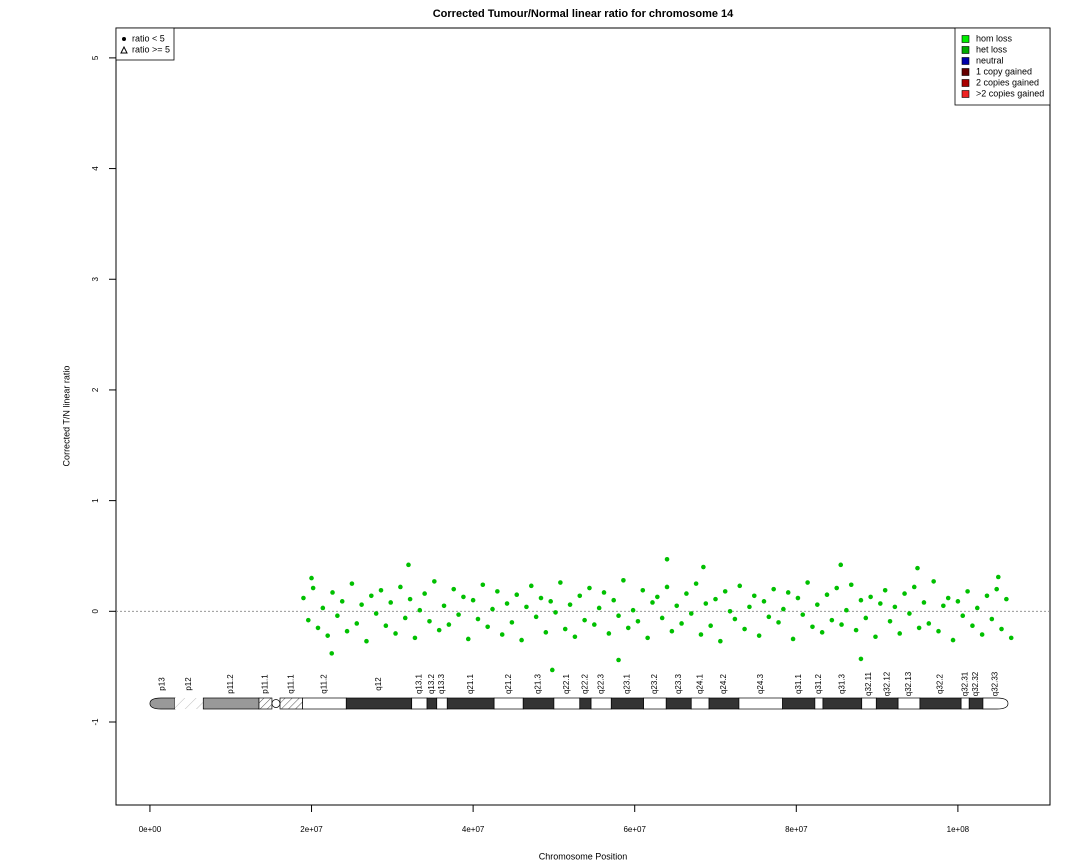 Image resolution: width=1080 pixels, height=864 pixels. What do you see at coordinates (940, 683) in the screenshot?
I see `band-label: q32.2` at bounding box center [940, 683].